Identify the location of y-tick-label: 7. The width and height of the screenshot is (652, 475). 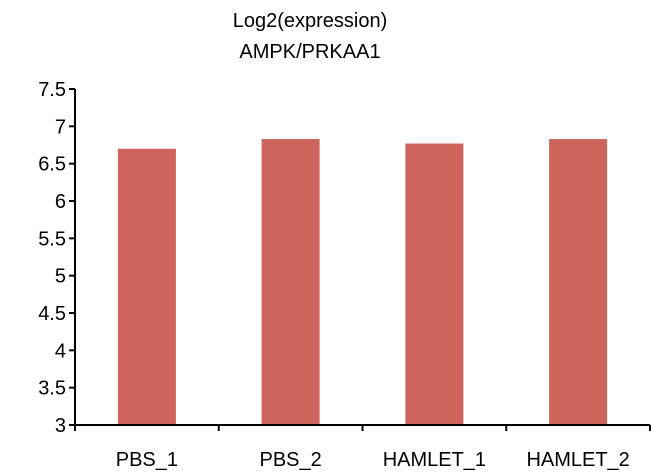
(60, 127).